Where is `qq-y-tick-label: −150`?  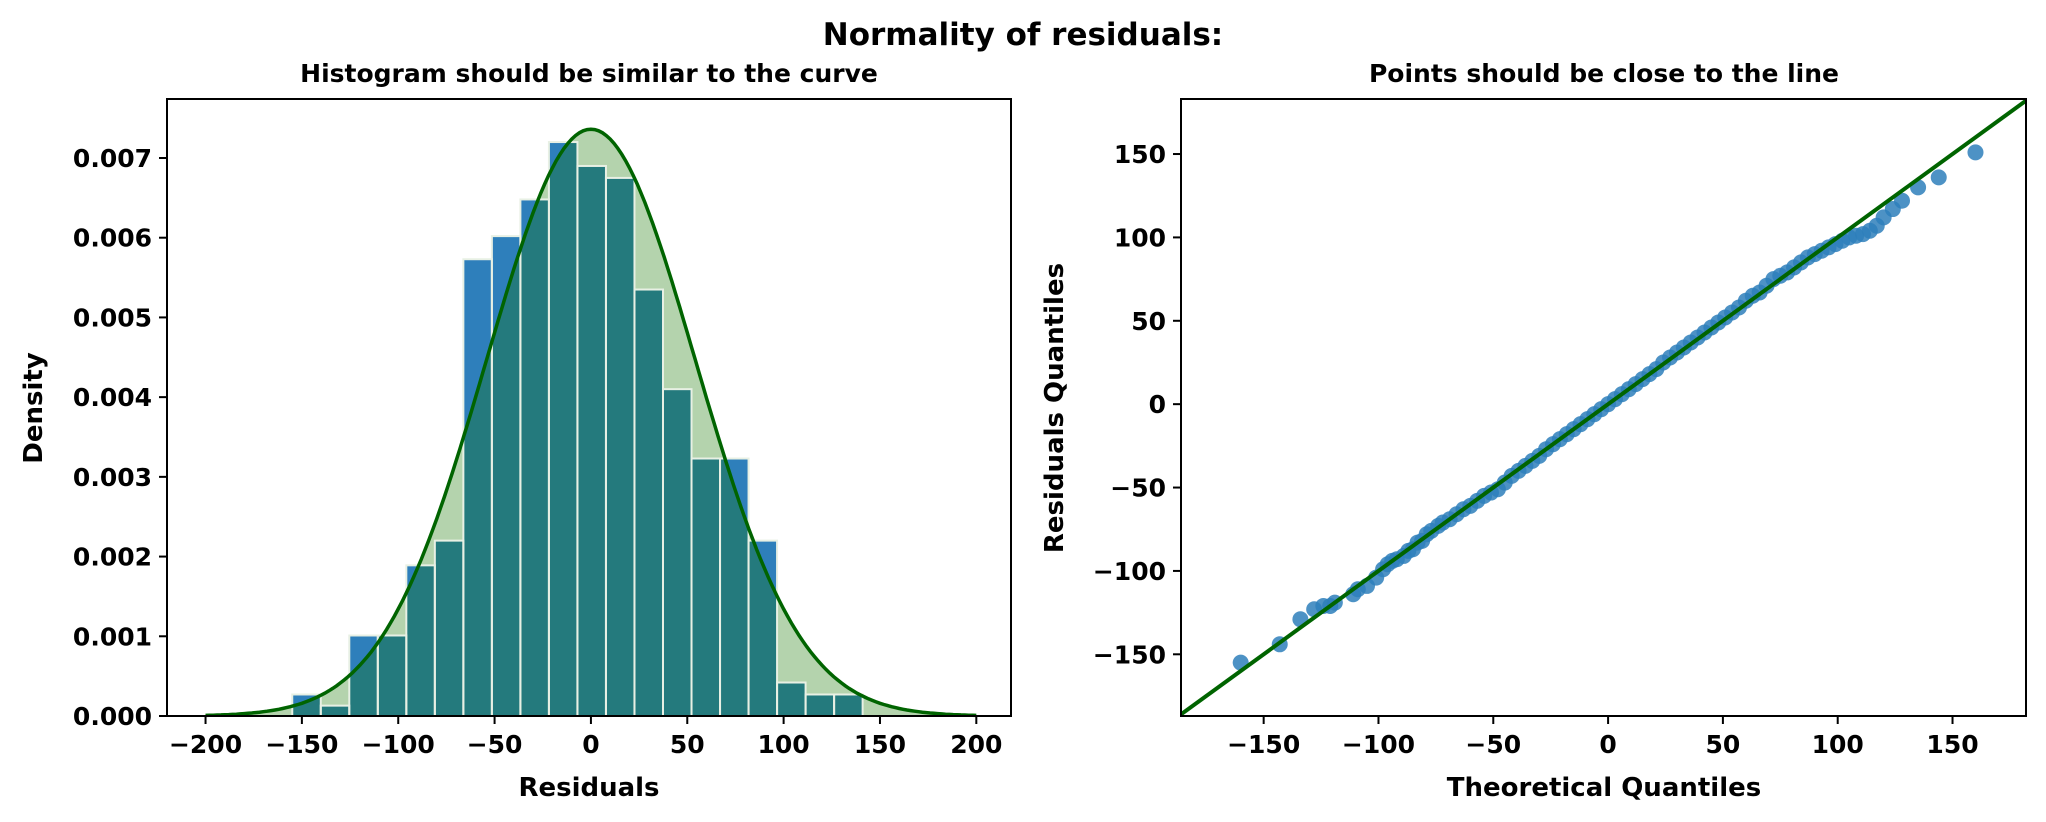
qq-y-tick-label: −150 is located at coordinates (1129, 654).